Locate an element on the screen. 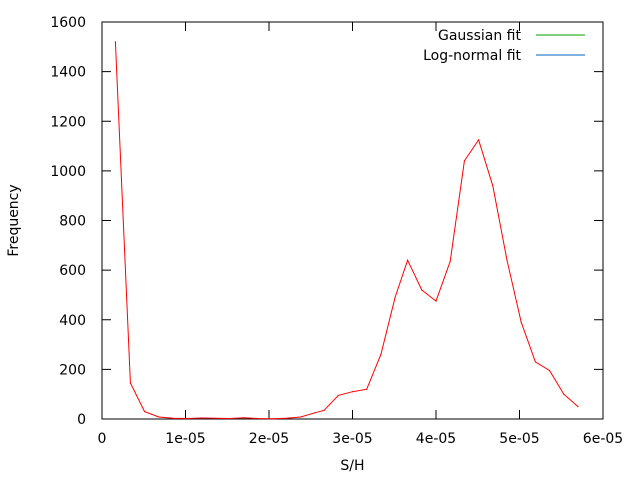  x-tick-label: 3e-05 is located at coordinates (352, 439).